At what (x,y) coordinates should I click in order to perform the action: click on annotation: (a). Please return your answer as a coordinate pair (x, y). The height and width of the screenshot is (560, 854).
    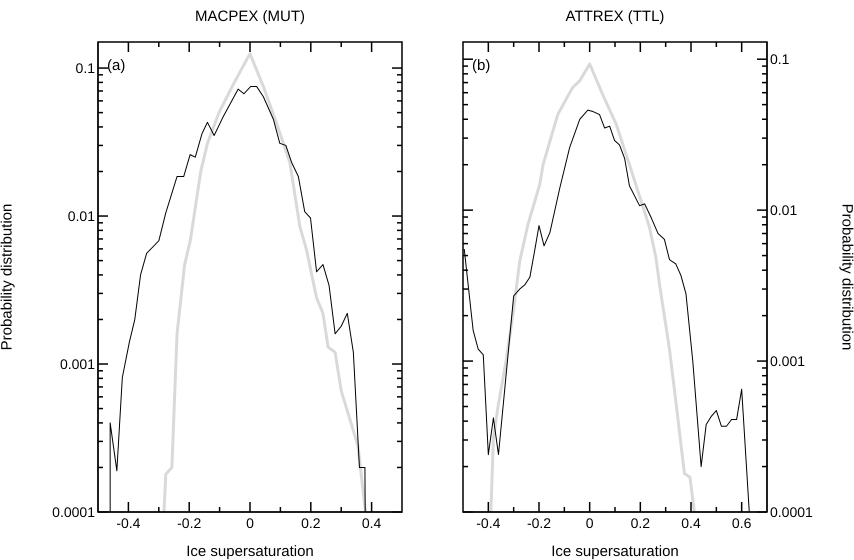
    Looking at the image, I should click on (116, 65).